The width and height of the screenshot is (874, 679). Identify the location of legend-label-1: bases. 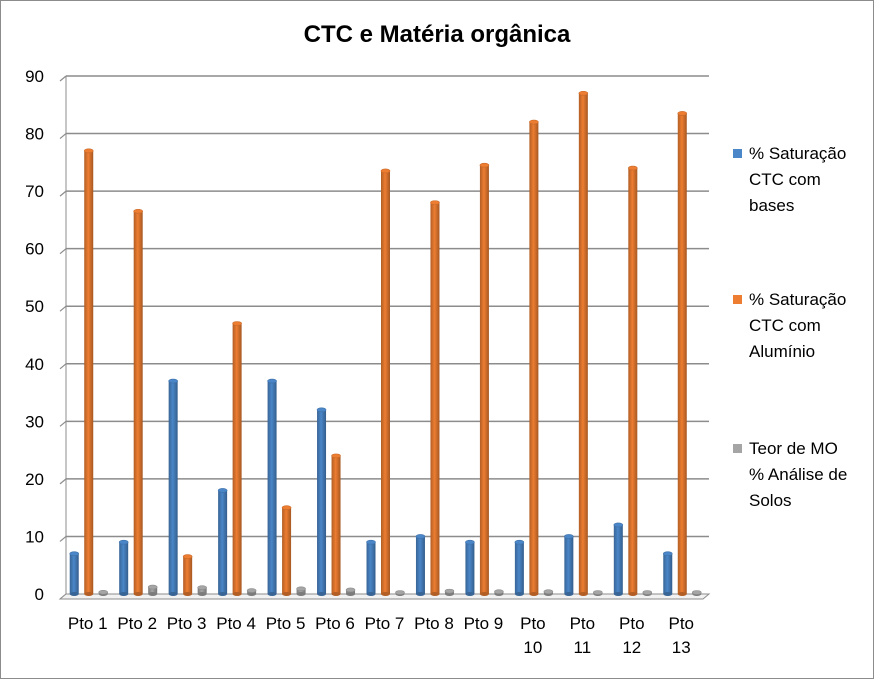
(771, 205).